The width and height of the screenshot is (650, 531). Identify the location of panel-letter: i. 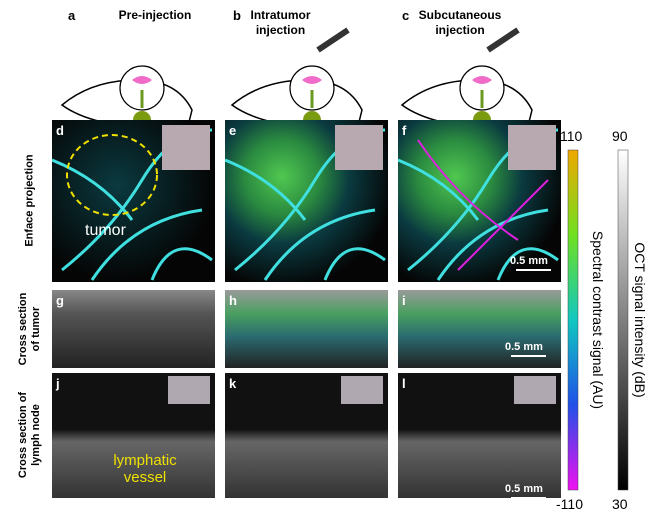
(404, 300).